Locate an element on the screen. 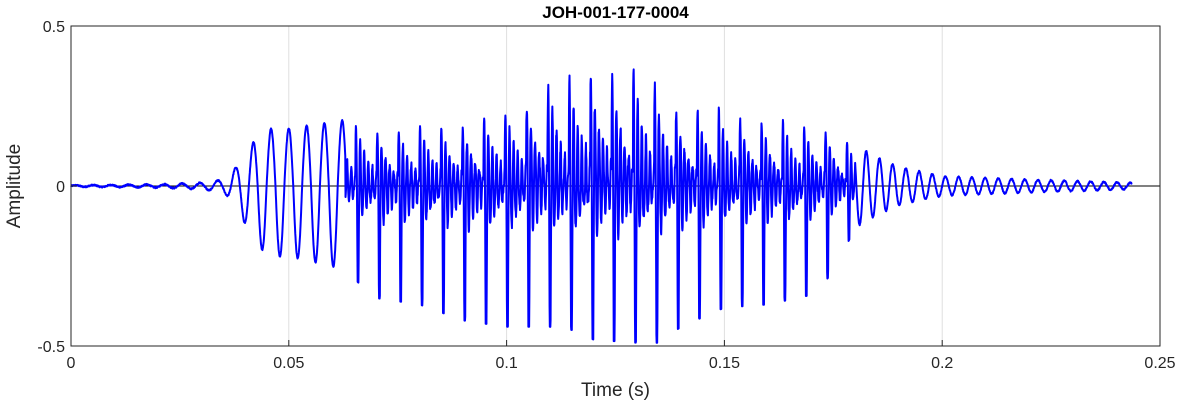 The height and width of the screenshot is (404, 1182). x-axis-ticks: 0 0.05 0.1 0.15 0.2 0.25 is located at coordinates (621, 356).